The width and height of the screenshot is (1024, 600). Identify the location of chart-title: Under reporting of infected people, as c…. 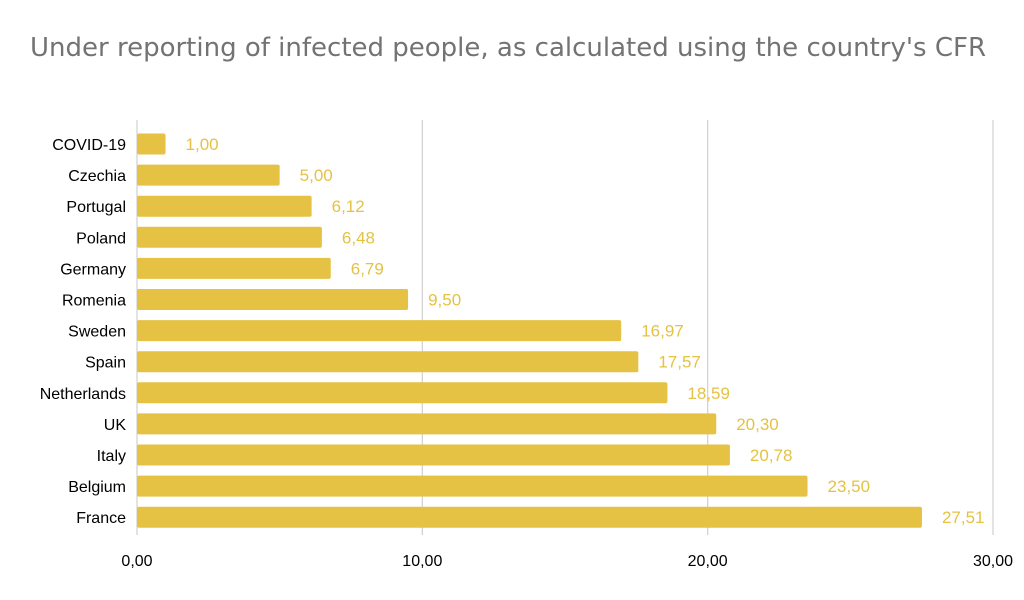
(508, 48).